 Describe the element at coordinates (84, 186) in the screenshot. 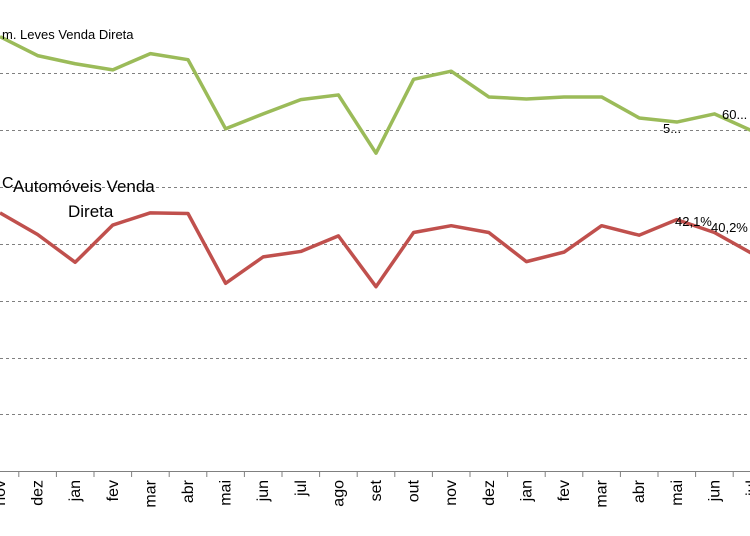

I see `series-label-red-line1: Automóveis Venda` at that location.